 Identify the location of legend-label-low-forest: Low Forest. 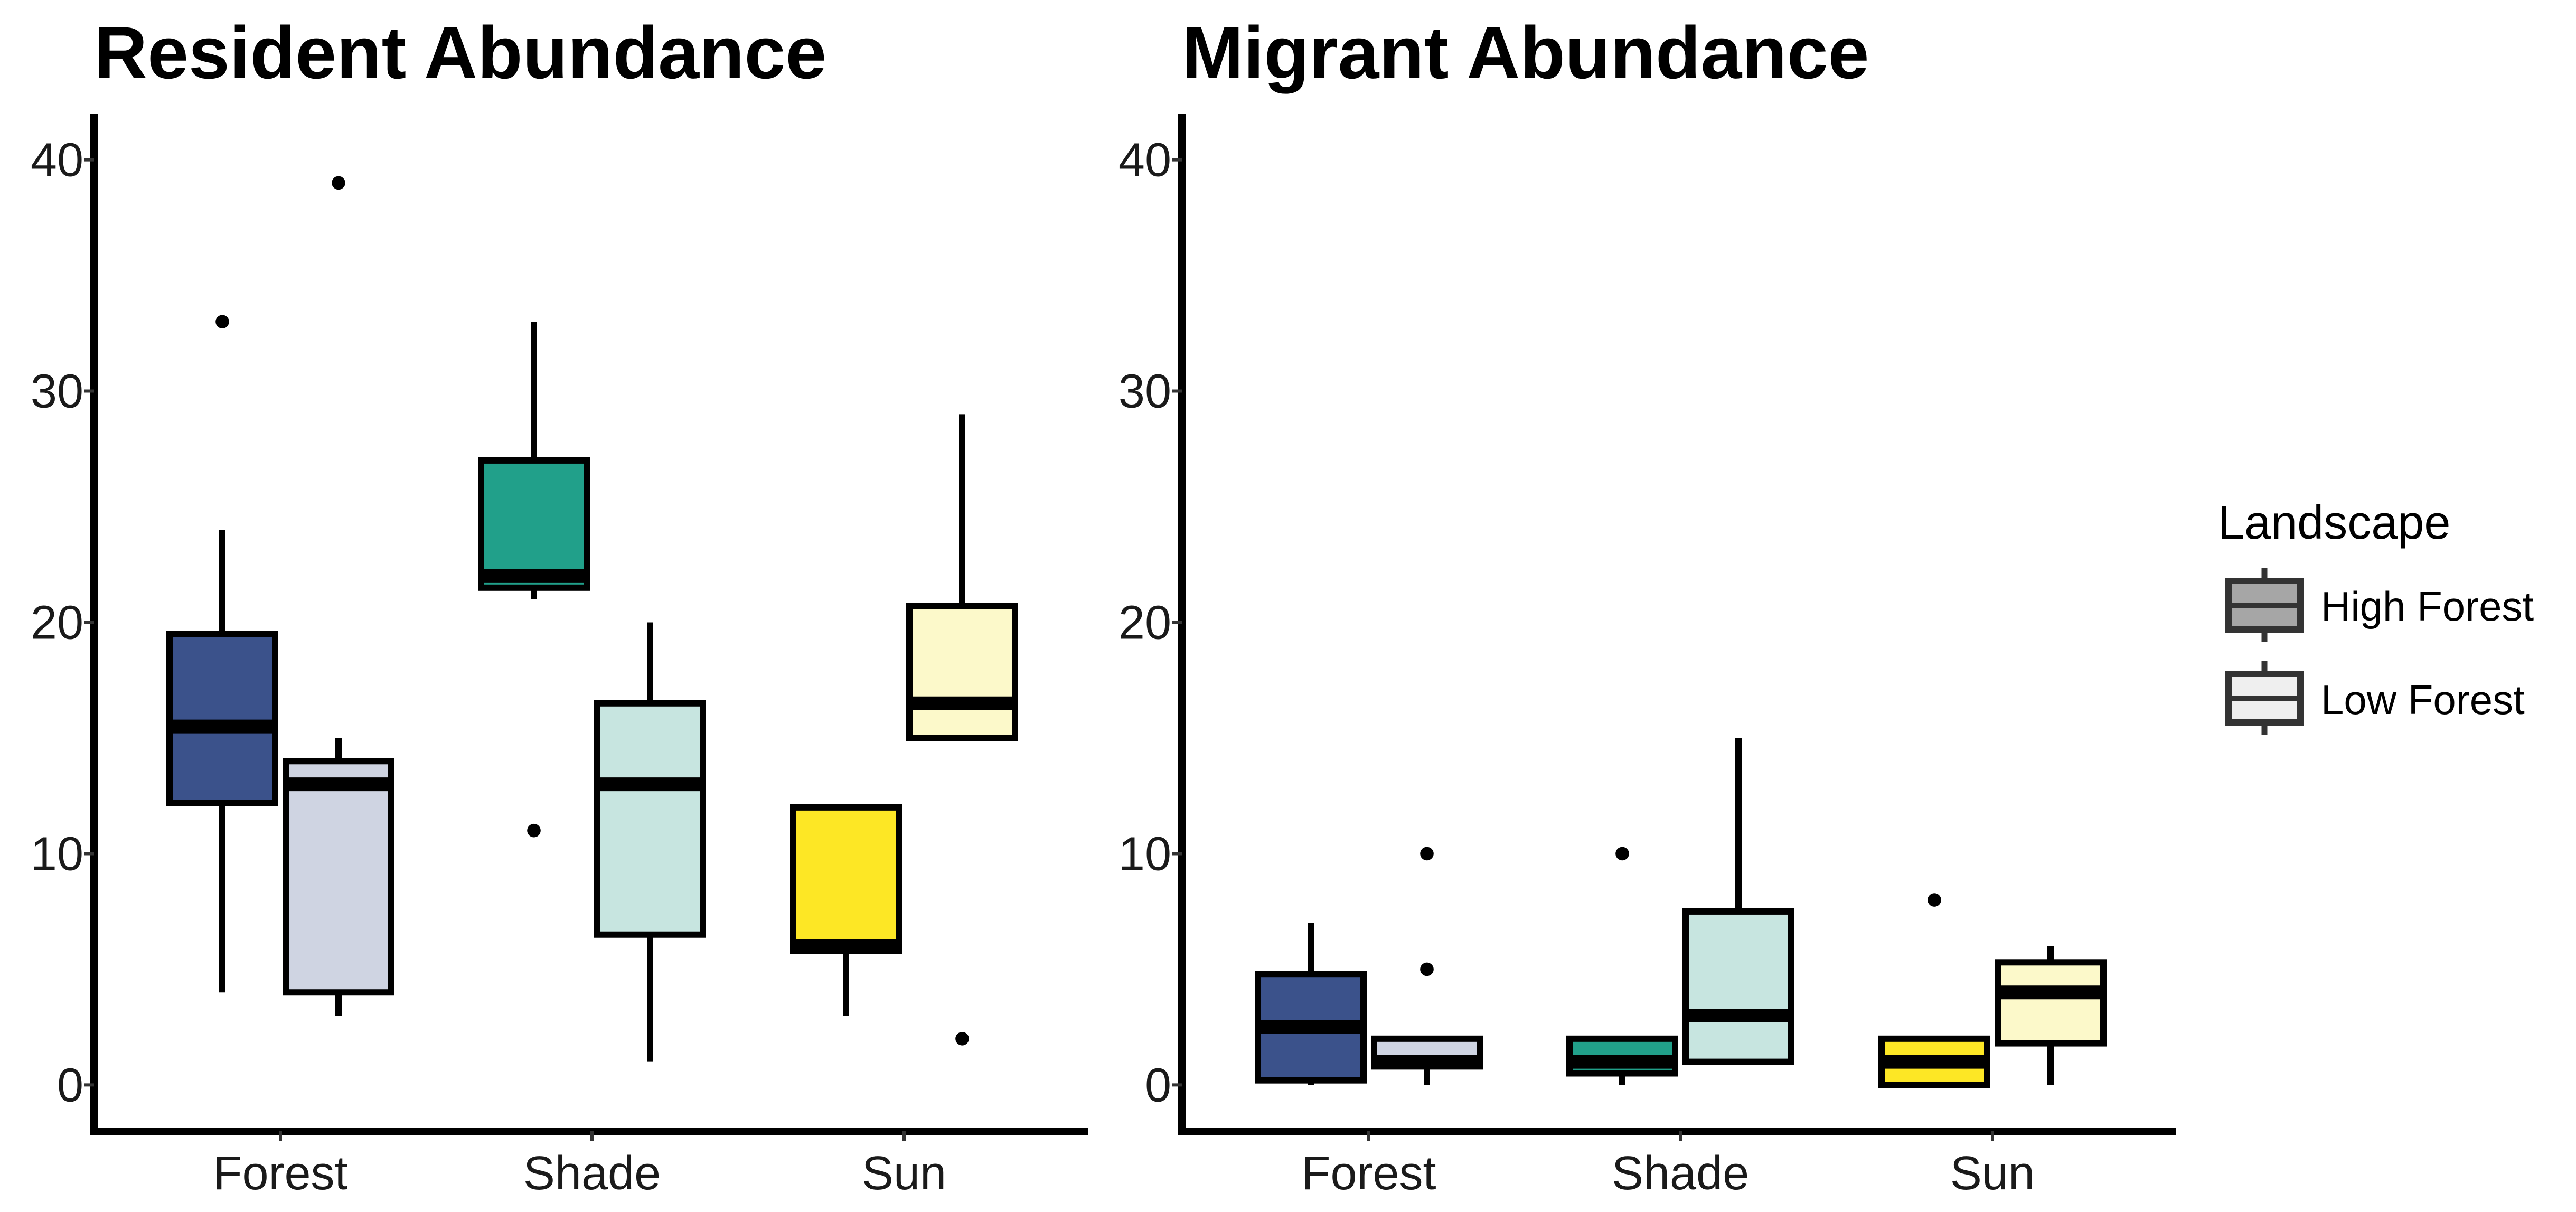
(2423, 700).